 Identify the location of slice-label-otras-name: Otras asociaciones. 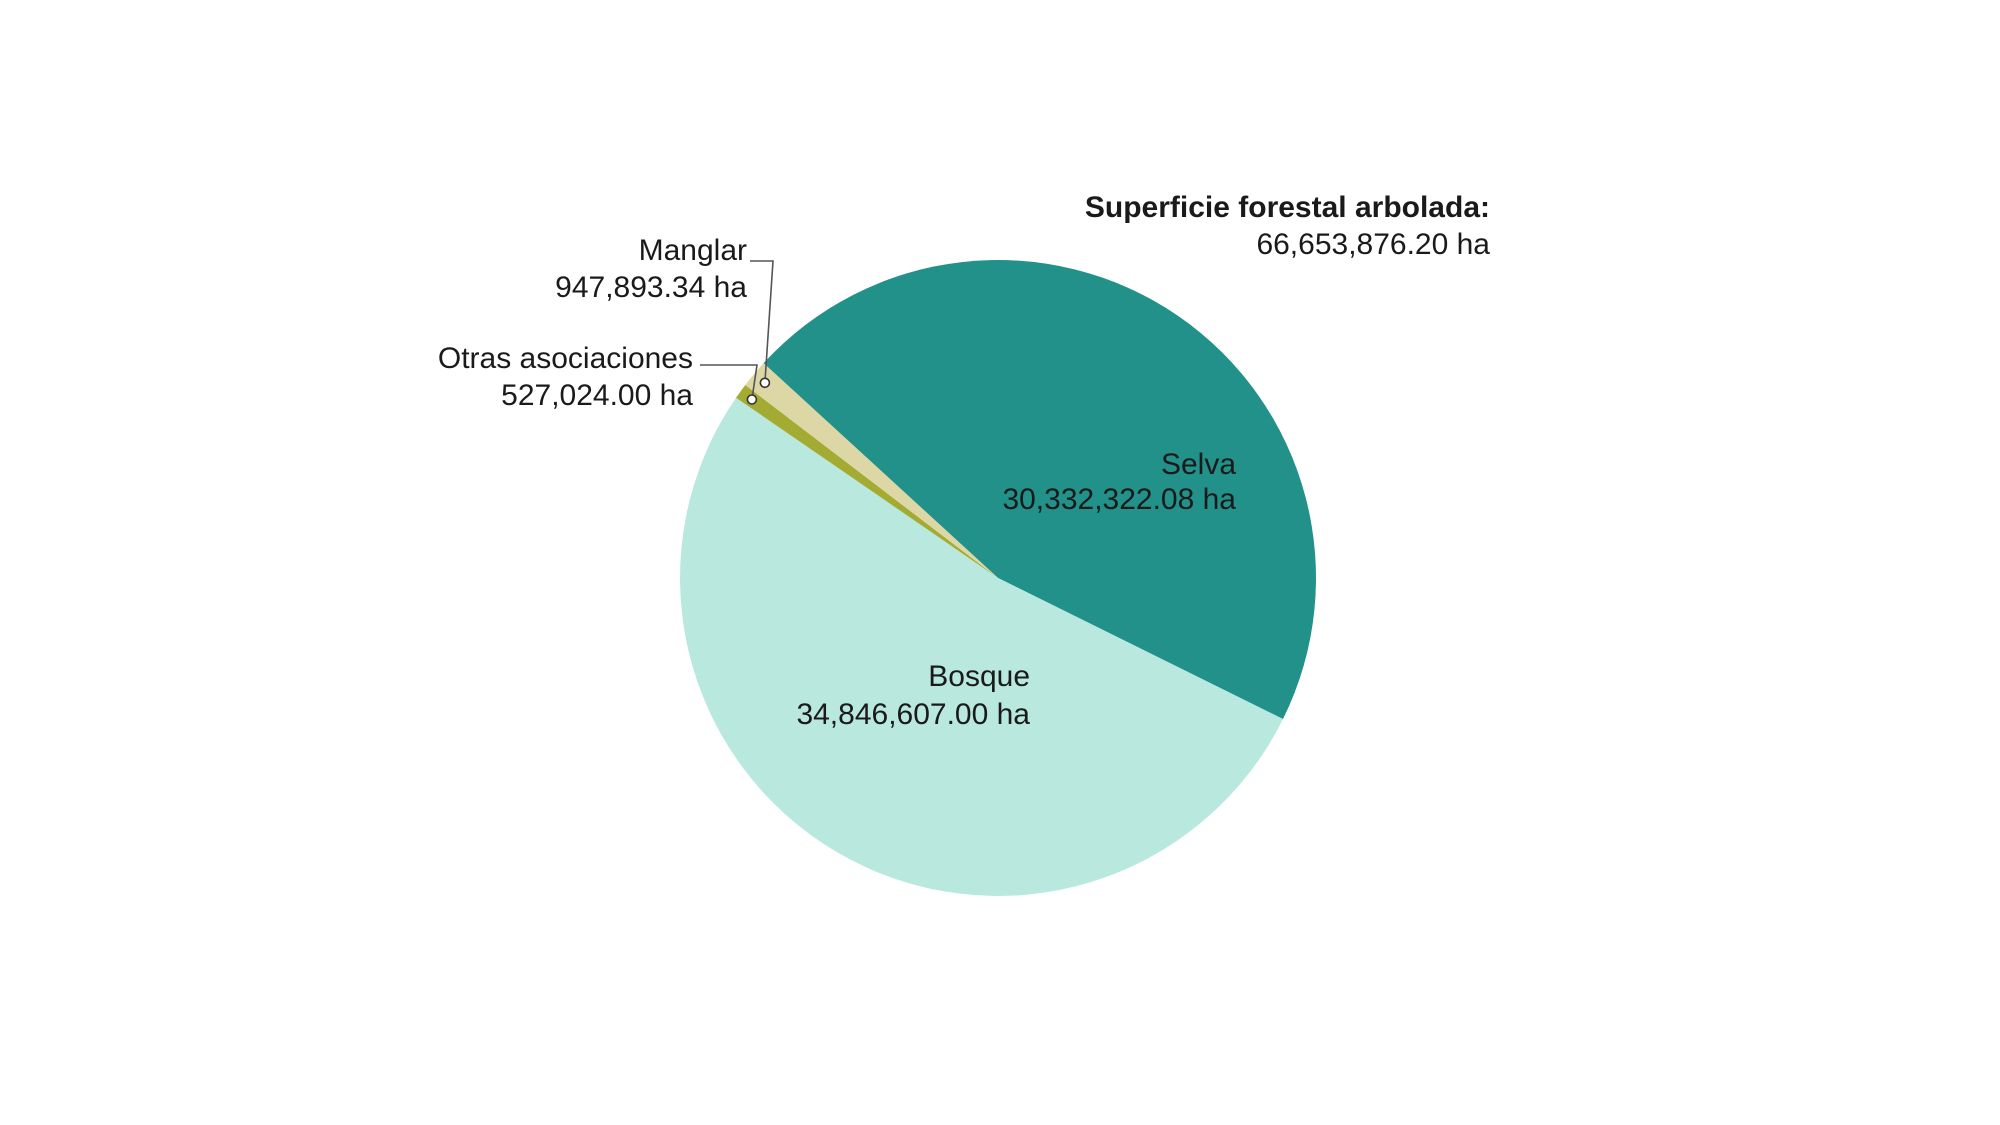
(565, 358).